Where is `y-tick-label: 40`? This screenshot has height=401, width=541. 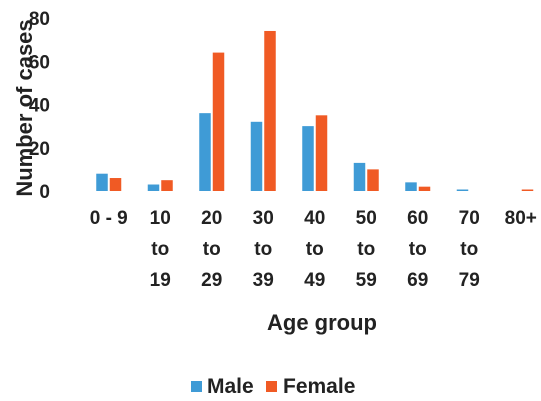
y-tick-label: 40 is located at coordinates (39, 106).